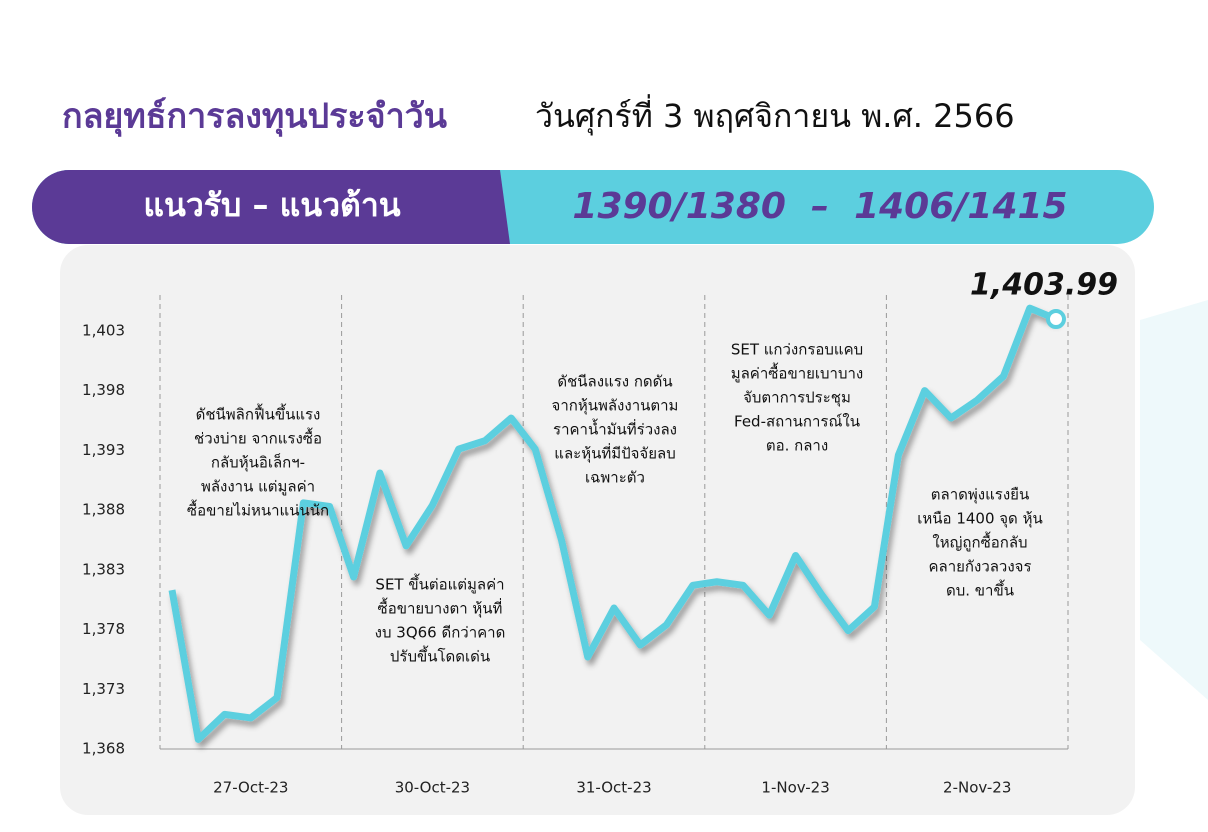 The height and width of the screenshot is (832, 1208). What do you see at coordinates (615, 406) in the screenshot?
I see `annotation: จากหุ้นพลังงานตาม` at bounding box center [615, 406].